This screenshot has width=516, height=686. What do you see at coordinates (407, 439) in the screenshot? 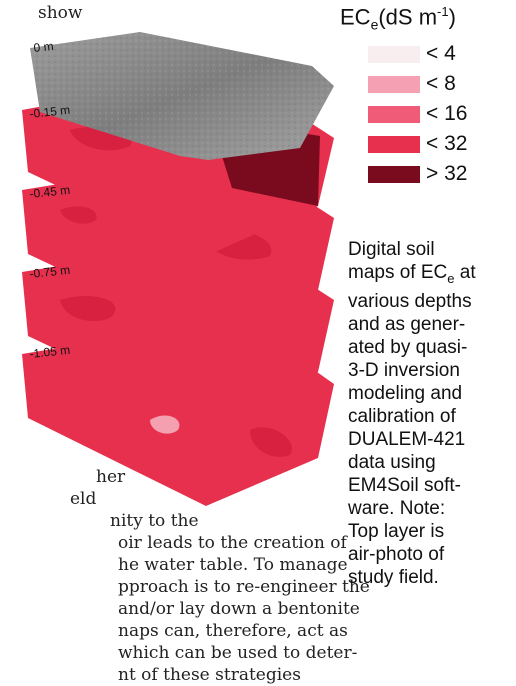
I see `caption-line: DUALEM-421` at bounding box center [407, 439].